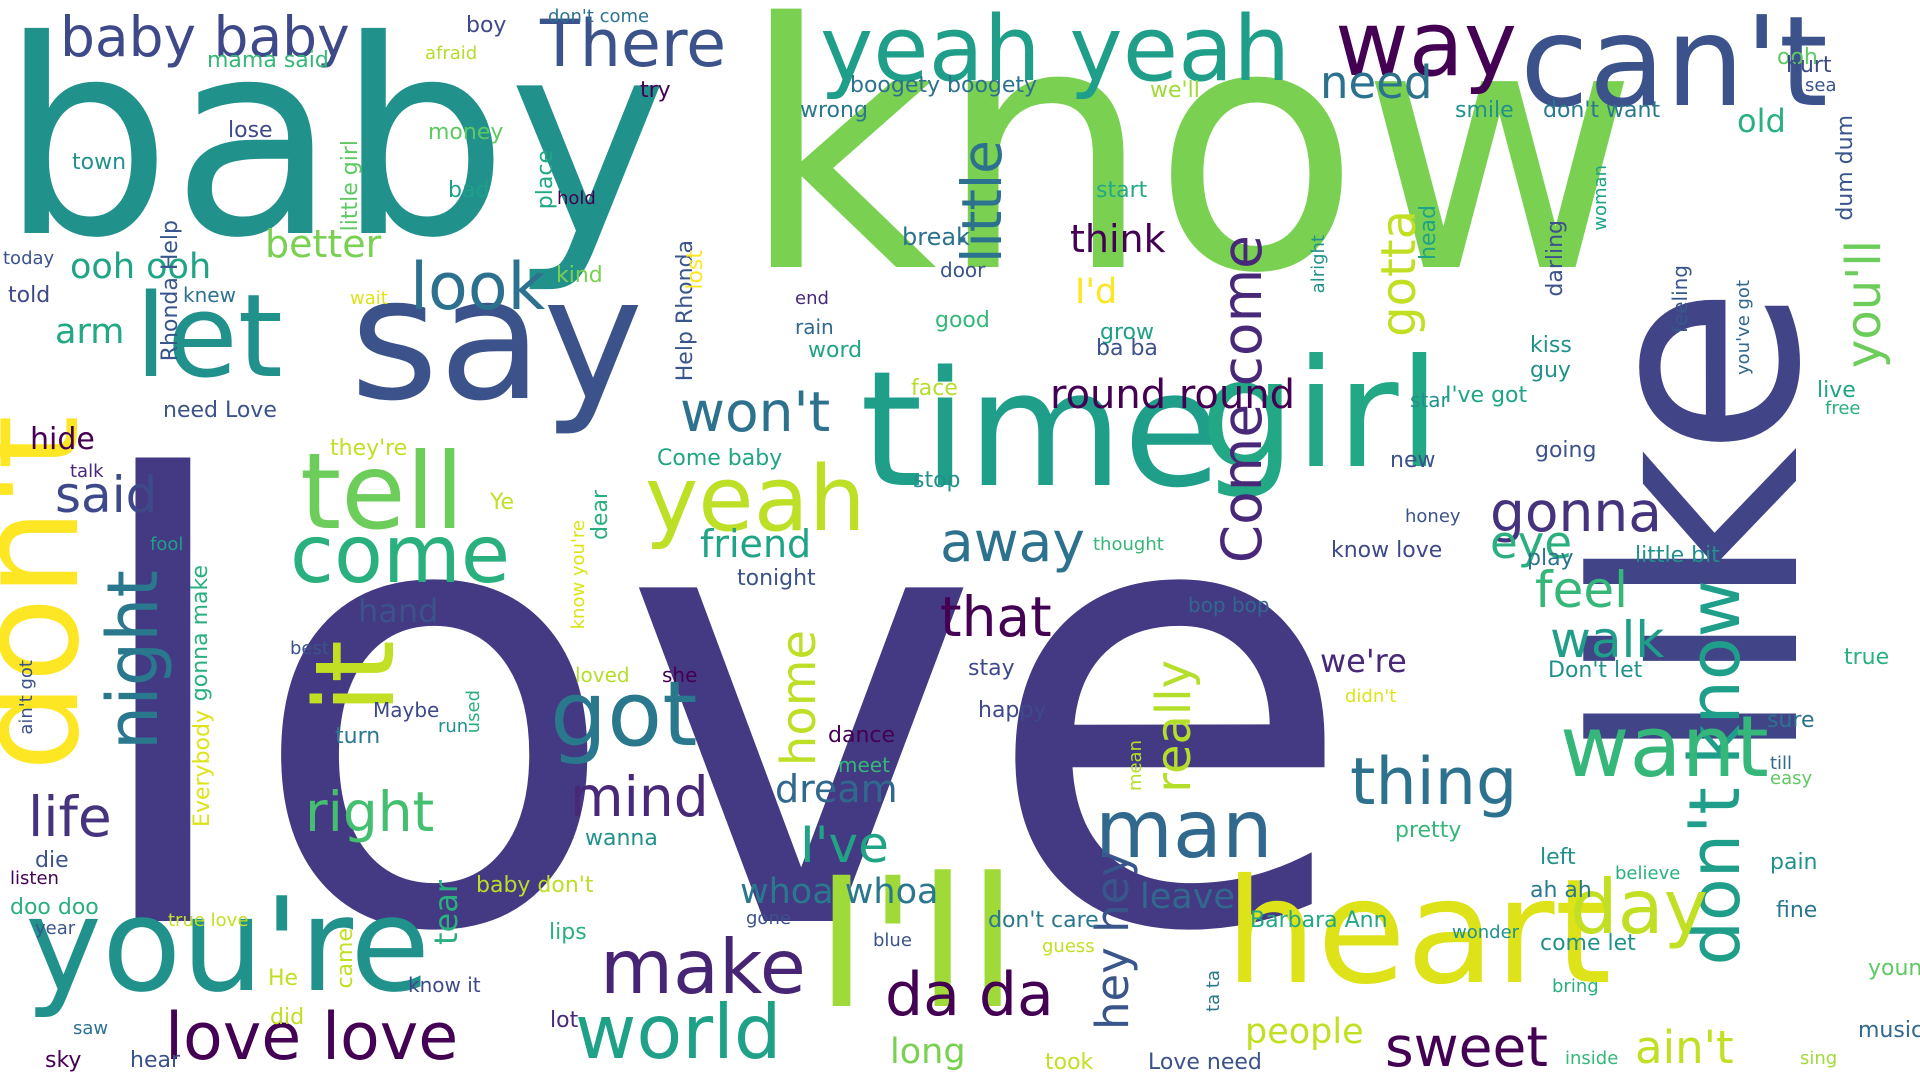 The image size is (1920, 1080). I want to click on cloud-word: good, so click(962, 320).